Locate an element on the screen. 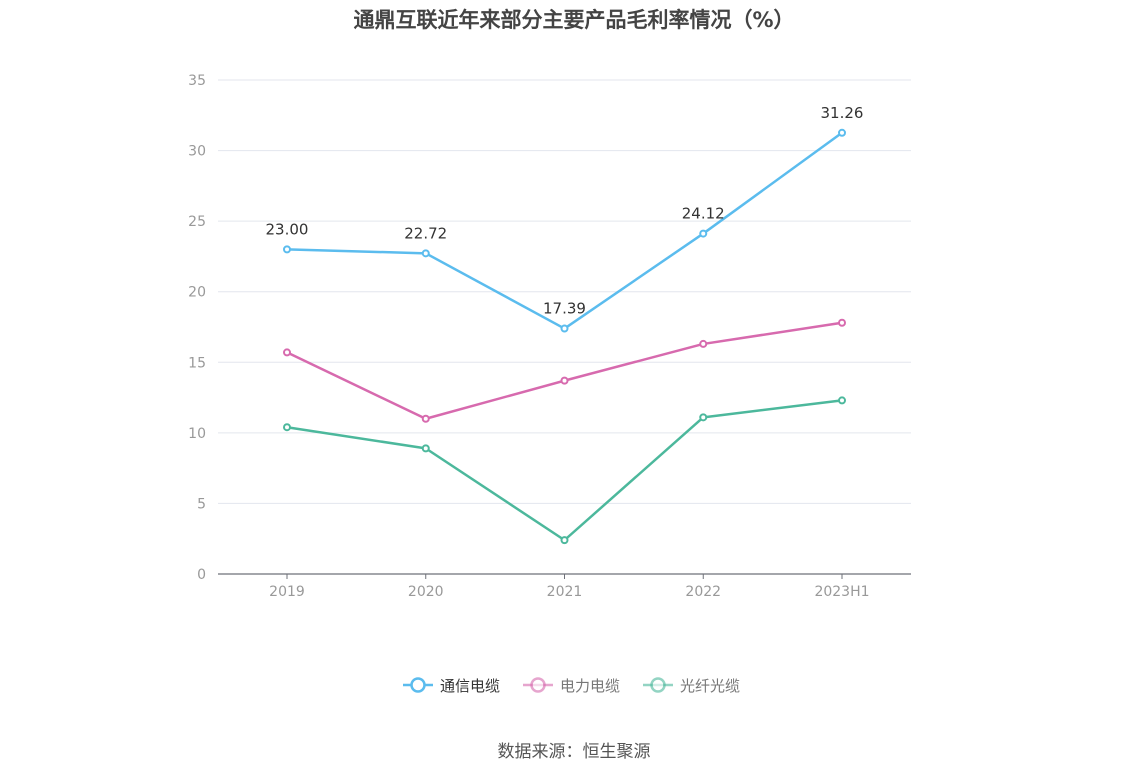 The image size is (1148, 776). x-tick-label: 2020 is located at coordinates (426, 592).